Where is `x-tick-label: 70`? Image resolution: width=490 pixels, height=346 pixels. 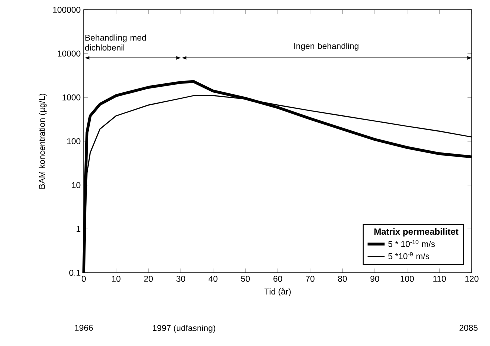
x-tick-label: 70 is located at coordinates (310, 279).